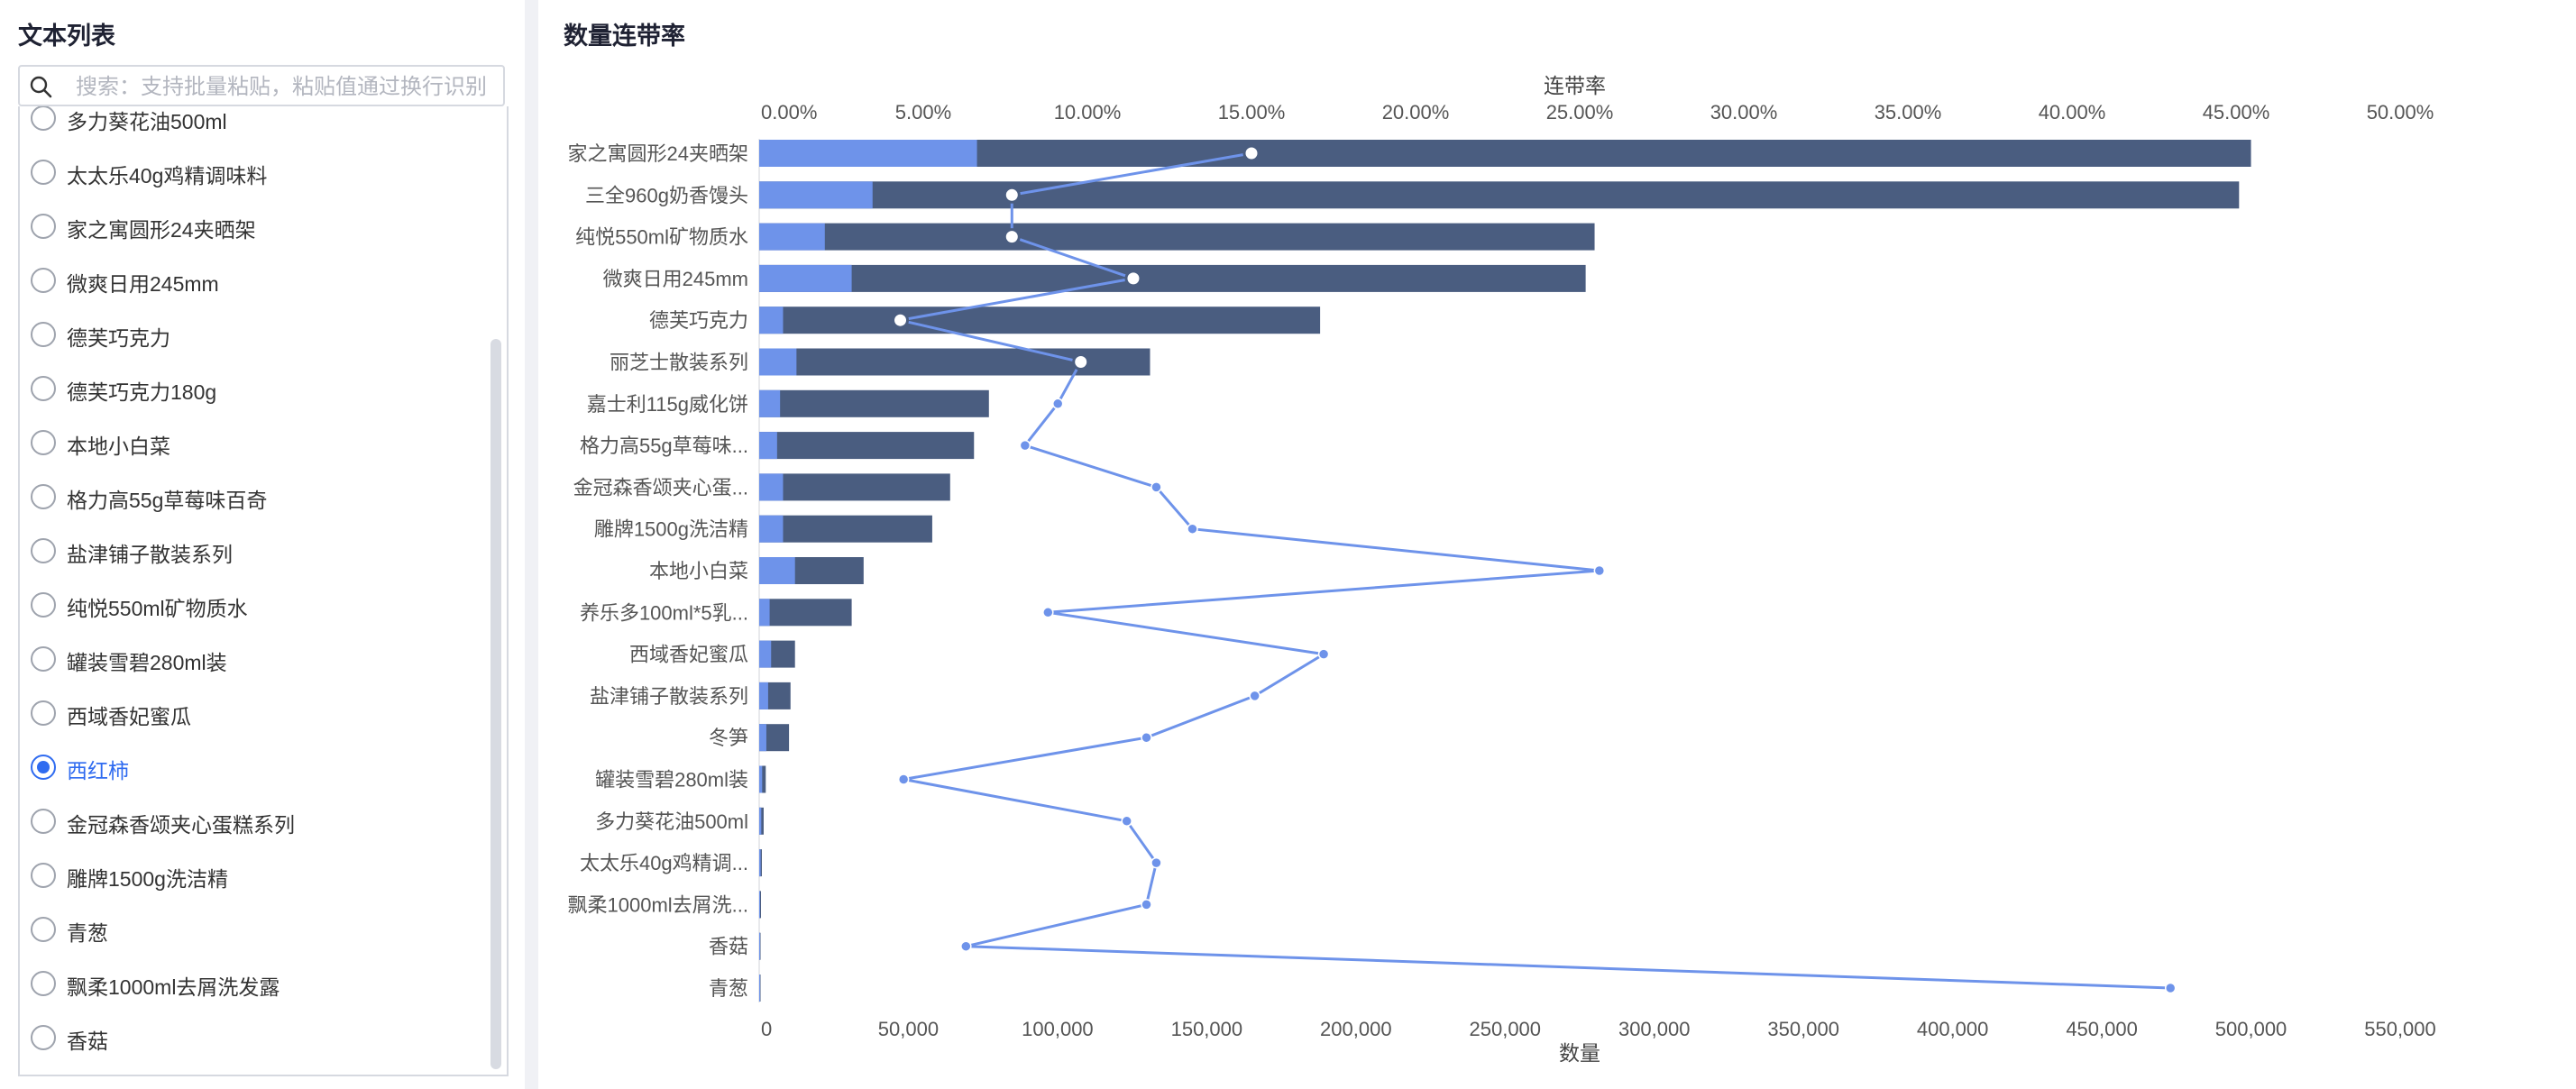  Describe the element at coordinates (254, 1038) in the screenshot. I see `list-item: 香菇` at that location.